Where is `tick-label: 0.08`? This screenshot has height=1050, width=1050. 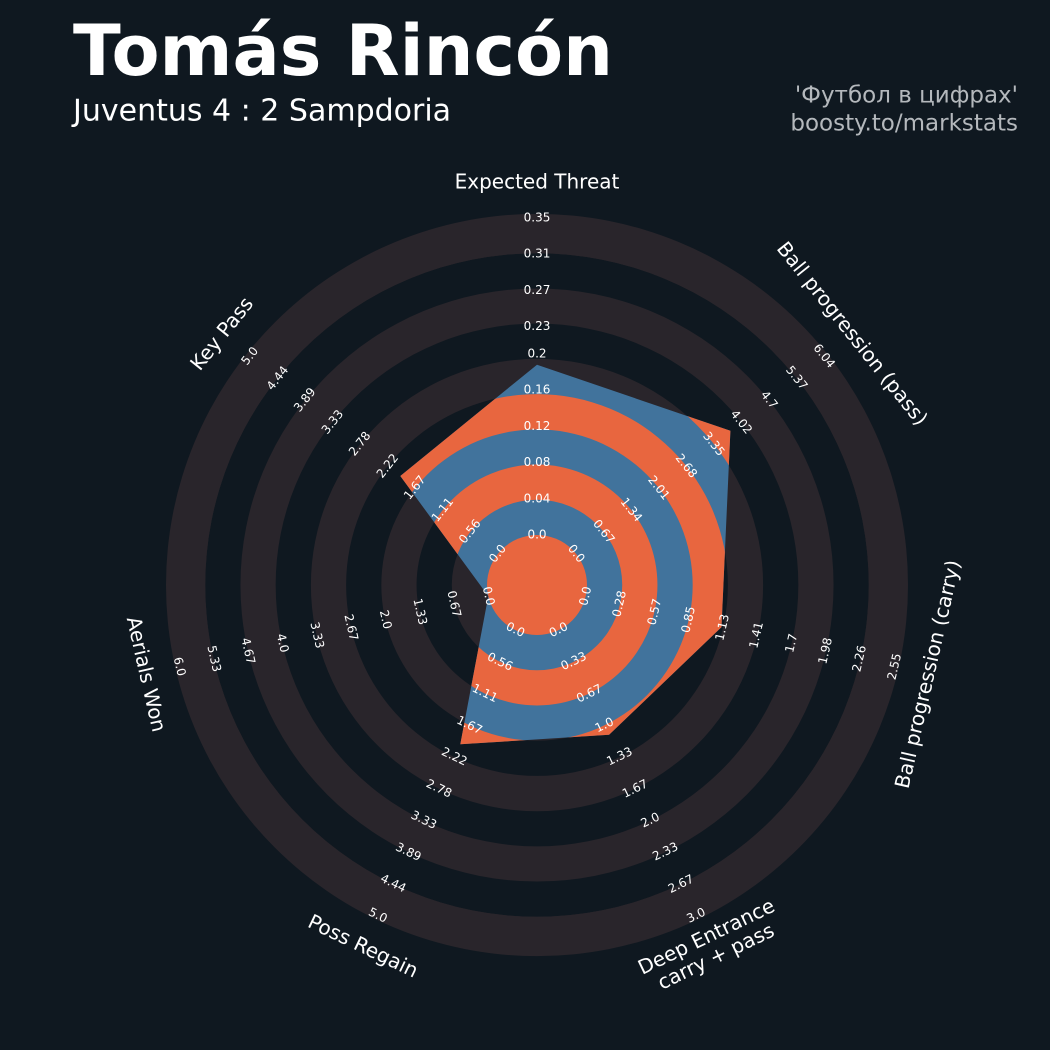
tick-label: 0.08 is located at coordinates (537, 462).